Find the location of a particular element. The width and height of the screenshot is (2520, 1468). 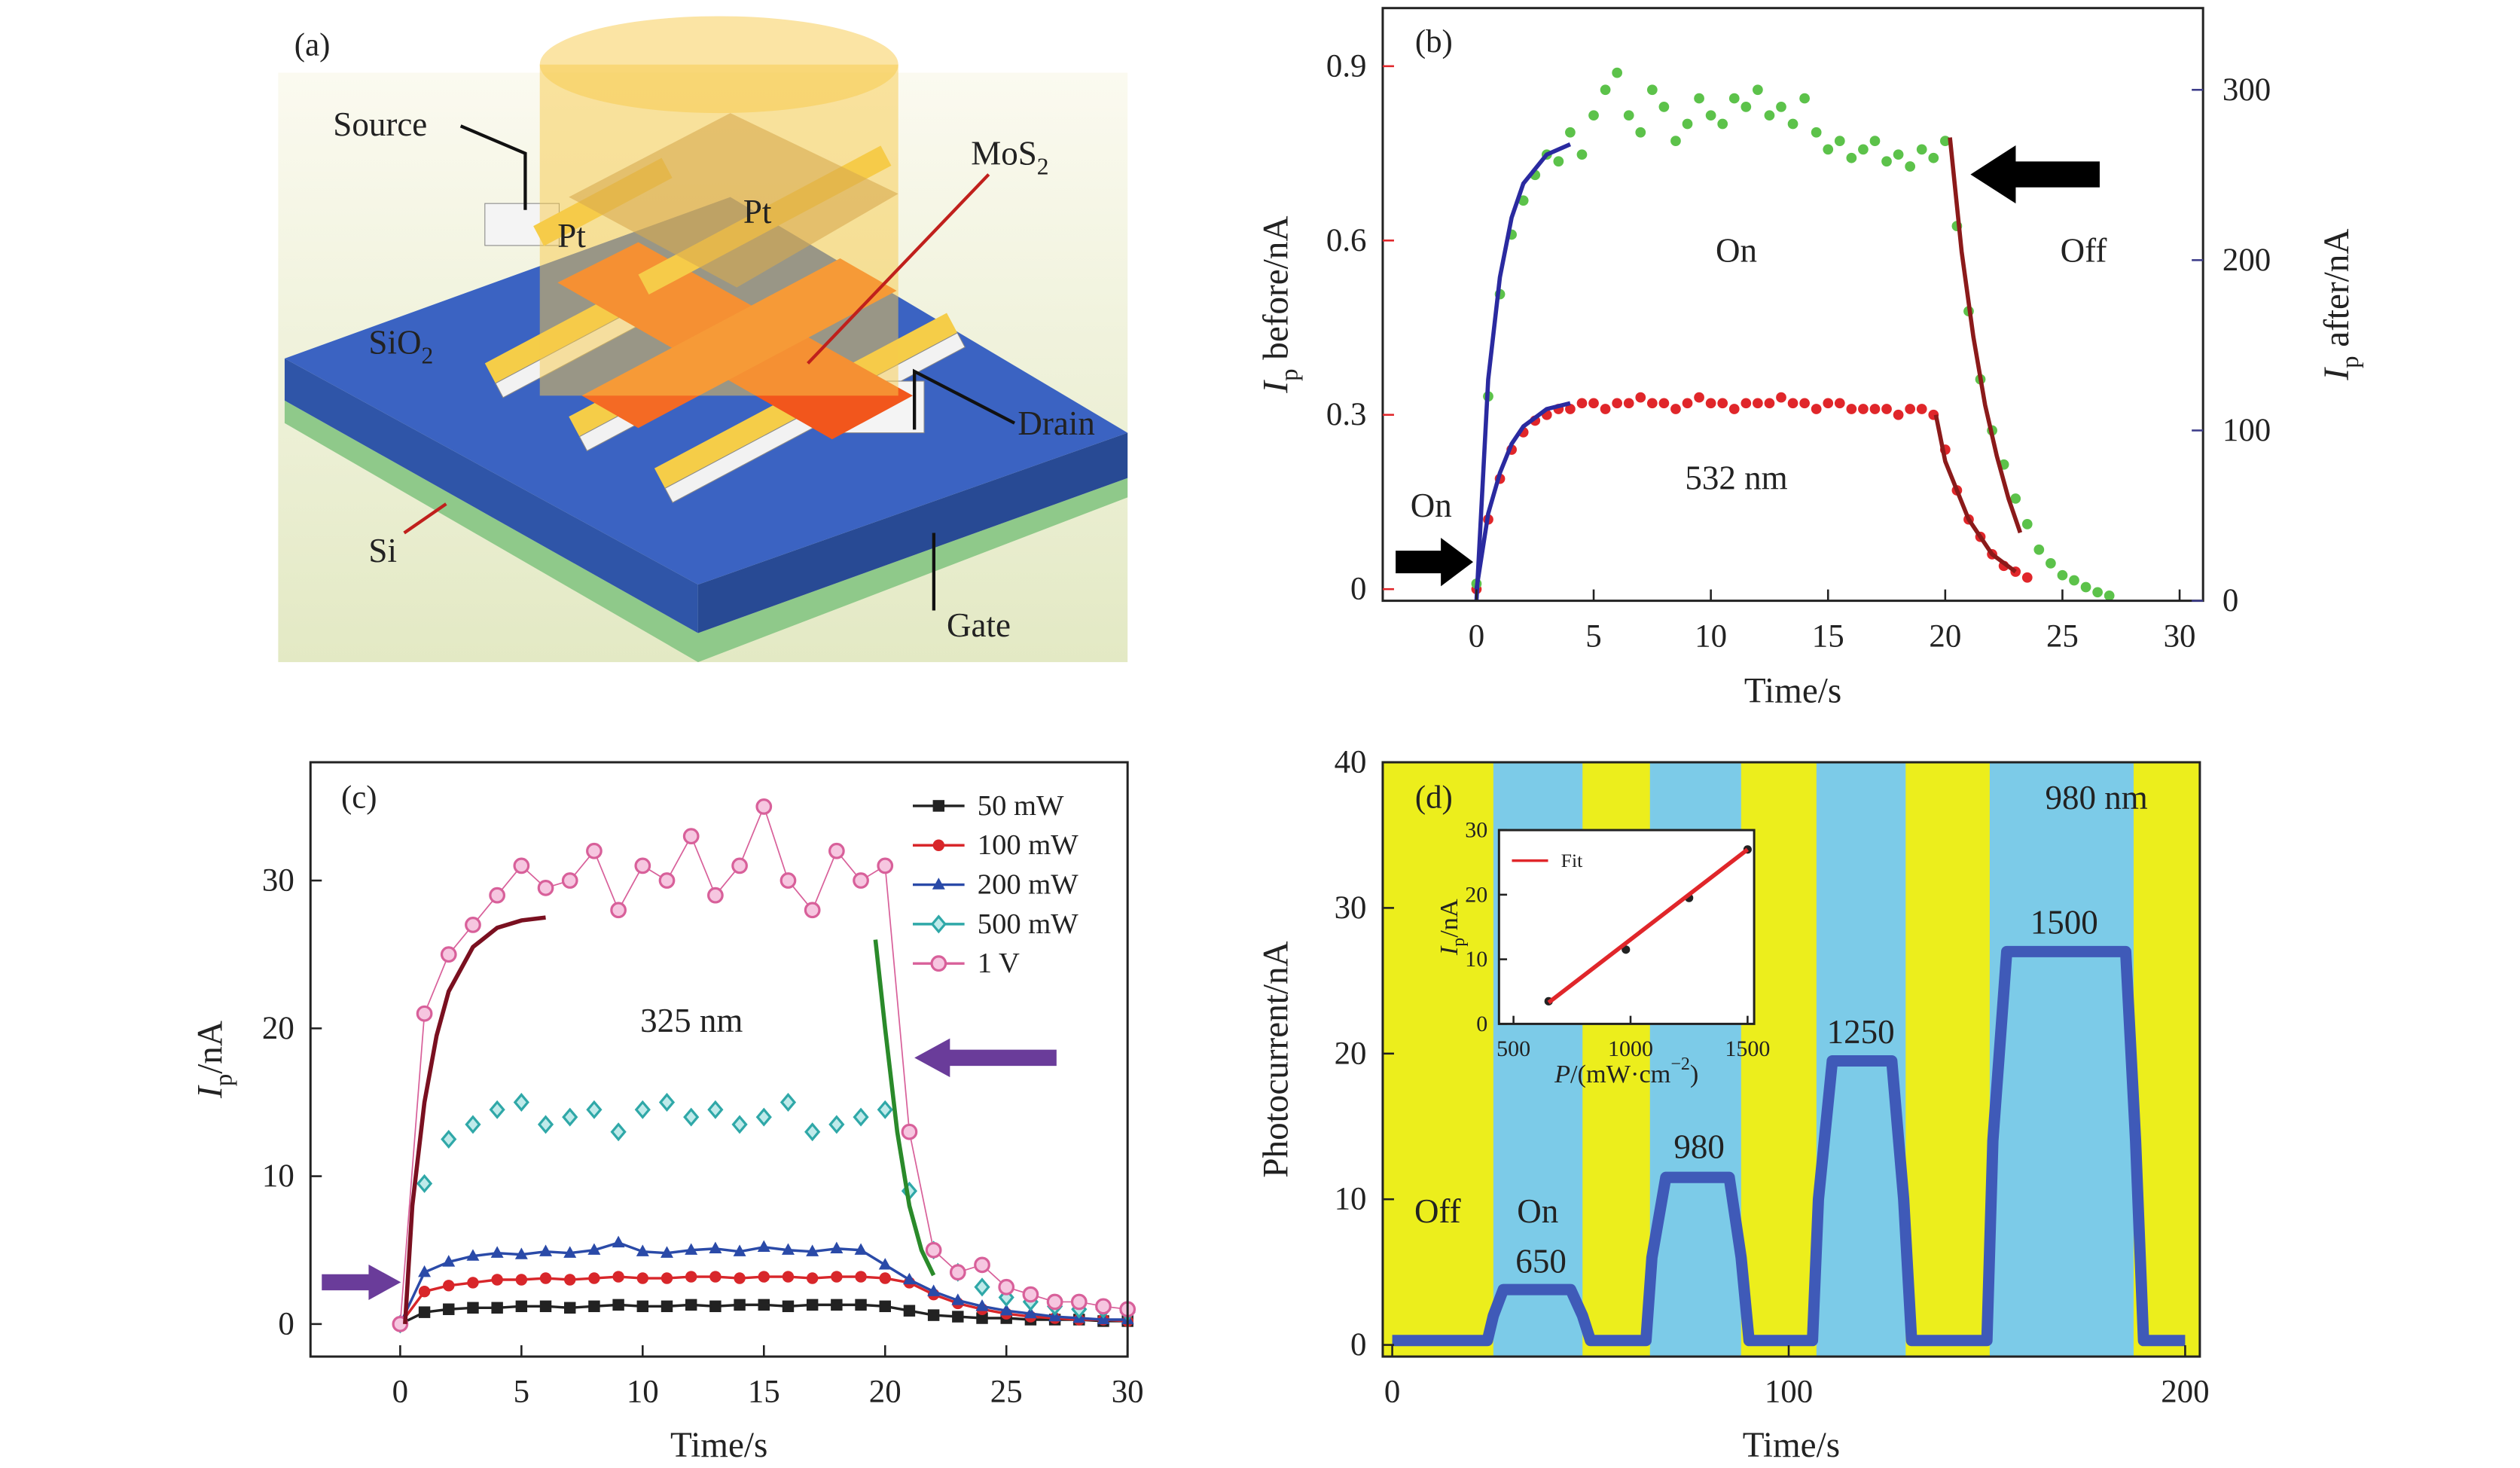

x-tick-label: 500 is located at coordinates (1513, 1048).